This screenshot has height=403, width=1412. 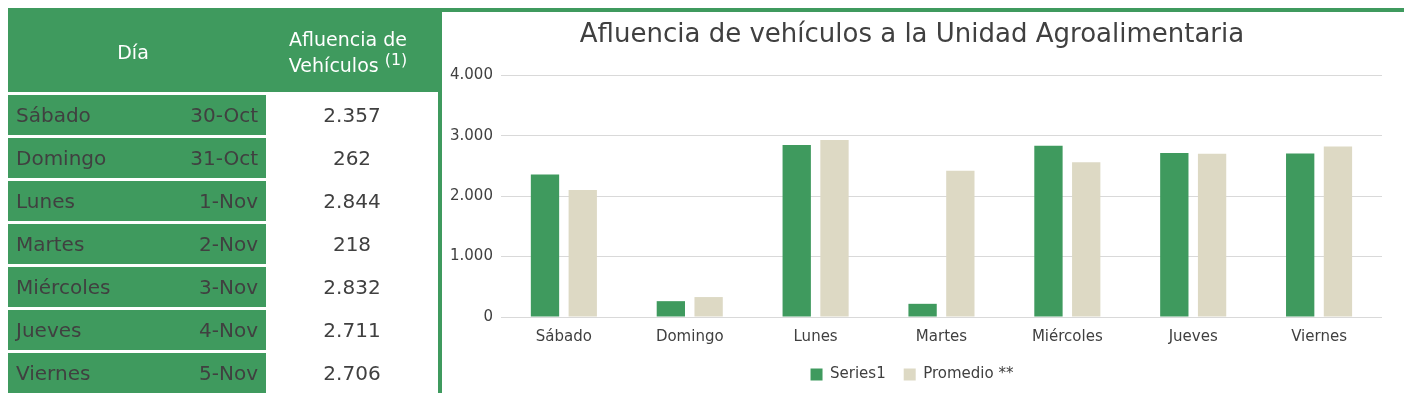 I want to click on text: Sábado, so click(x=53, y=115).